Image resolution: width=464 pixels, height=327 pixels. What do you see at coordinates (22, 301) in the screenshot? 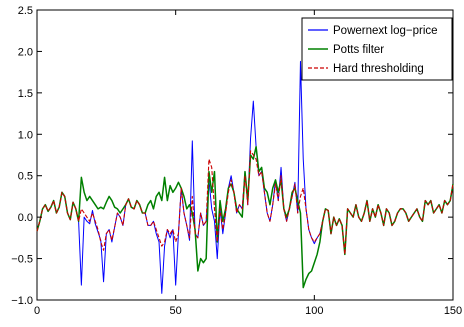
I see `y-tick-label: −1.0` at bounding box center [22, 301].